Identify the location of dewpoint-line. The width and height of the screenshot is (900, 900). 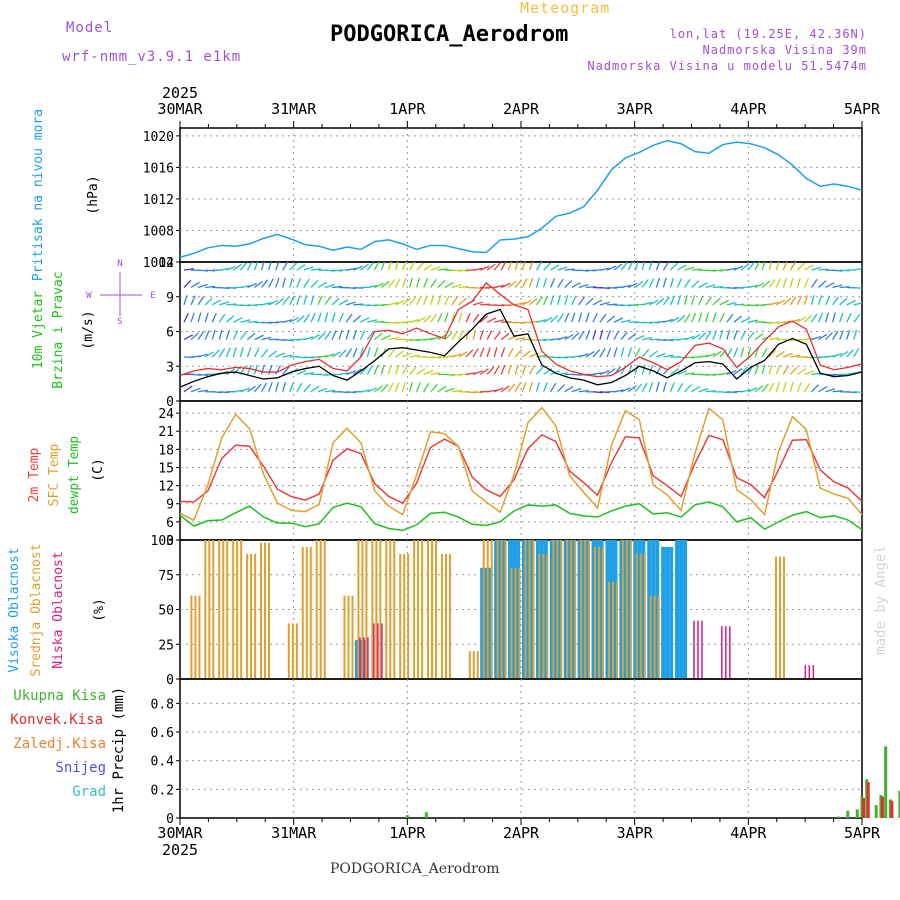
(521, 516).